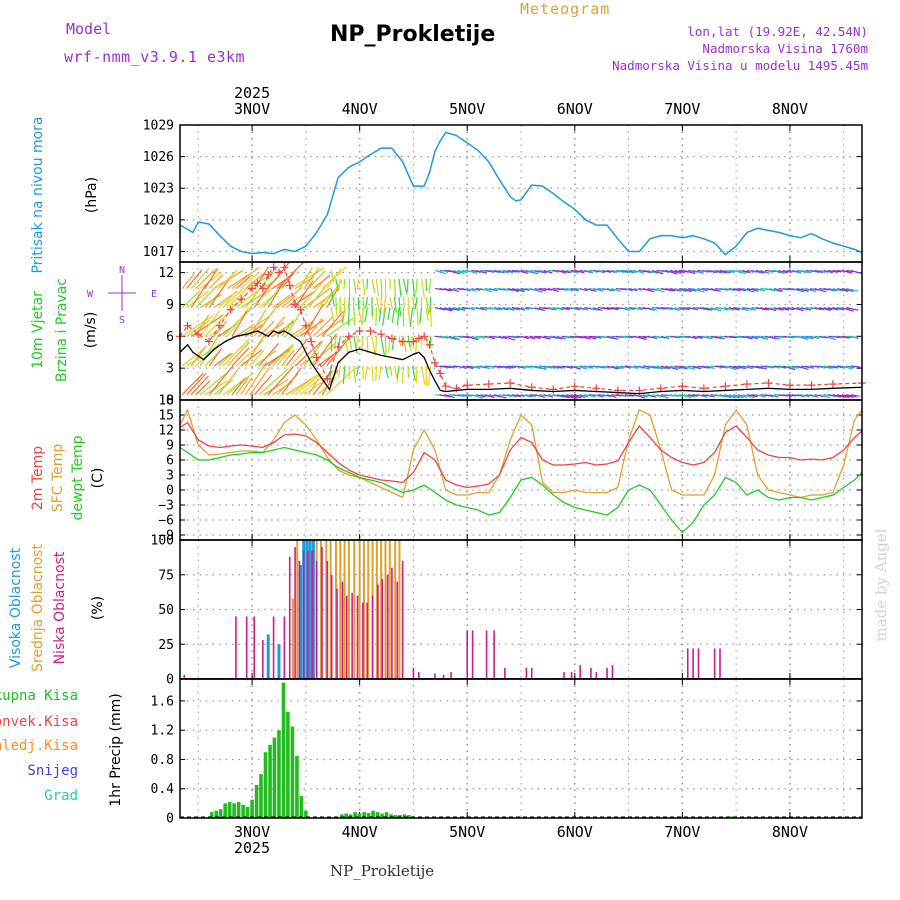  Describe the element at coordinates (166, 521) in the screenshot. I see `y-tick-label: −6` at that location.